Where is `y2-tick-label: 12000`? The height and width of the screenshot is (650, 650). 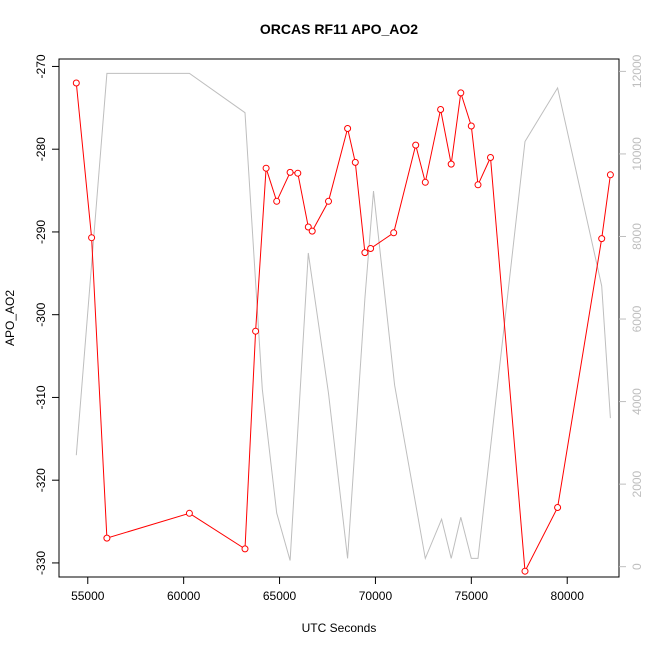
y2-tick-label: 12000 is located at coordinates (637, 71).